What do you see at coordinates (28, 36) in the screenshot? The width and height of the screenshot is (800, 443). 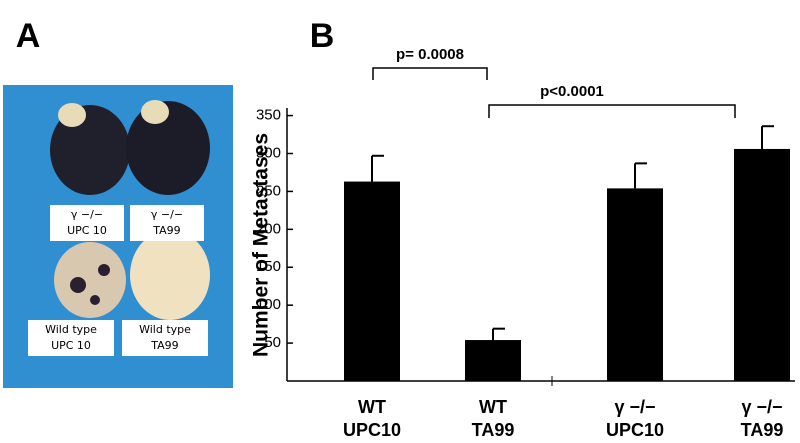 I see `panel-label: A` at bounding box center [28, 36].